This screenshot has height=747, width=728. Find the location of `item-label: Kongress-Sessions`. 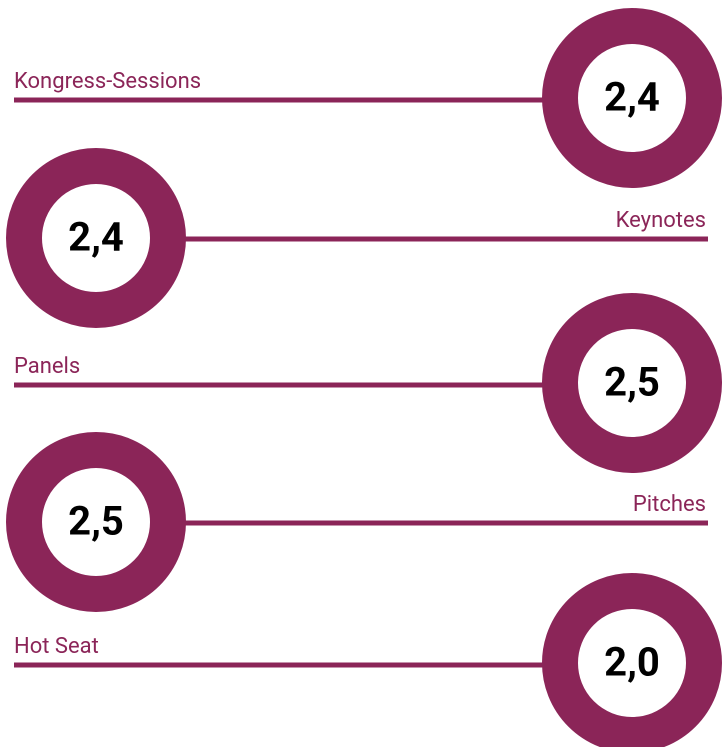

item-label: Kongress-Sessions is located at coordinates (107, 81).